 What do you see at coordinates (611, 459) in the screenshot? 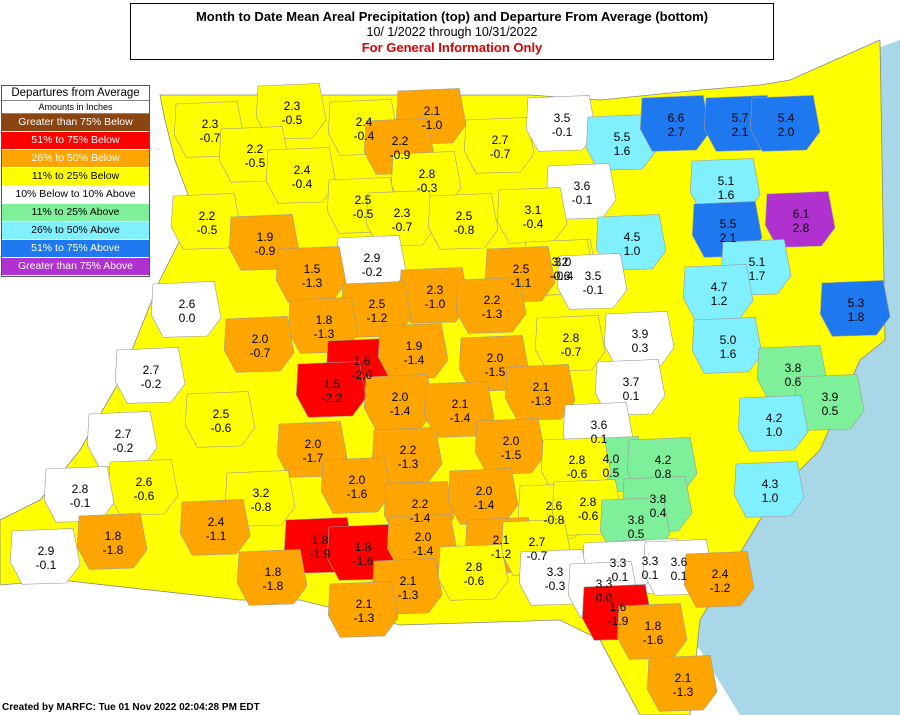
I see `basin-precip-label: 4.0` at bounding box center [611, 459].